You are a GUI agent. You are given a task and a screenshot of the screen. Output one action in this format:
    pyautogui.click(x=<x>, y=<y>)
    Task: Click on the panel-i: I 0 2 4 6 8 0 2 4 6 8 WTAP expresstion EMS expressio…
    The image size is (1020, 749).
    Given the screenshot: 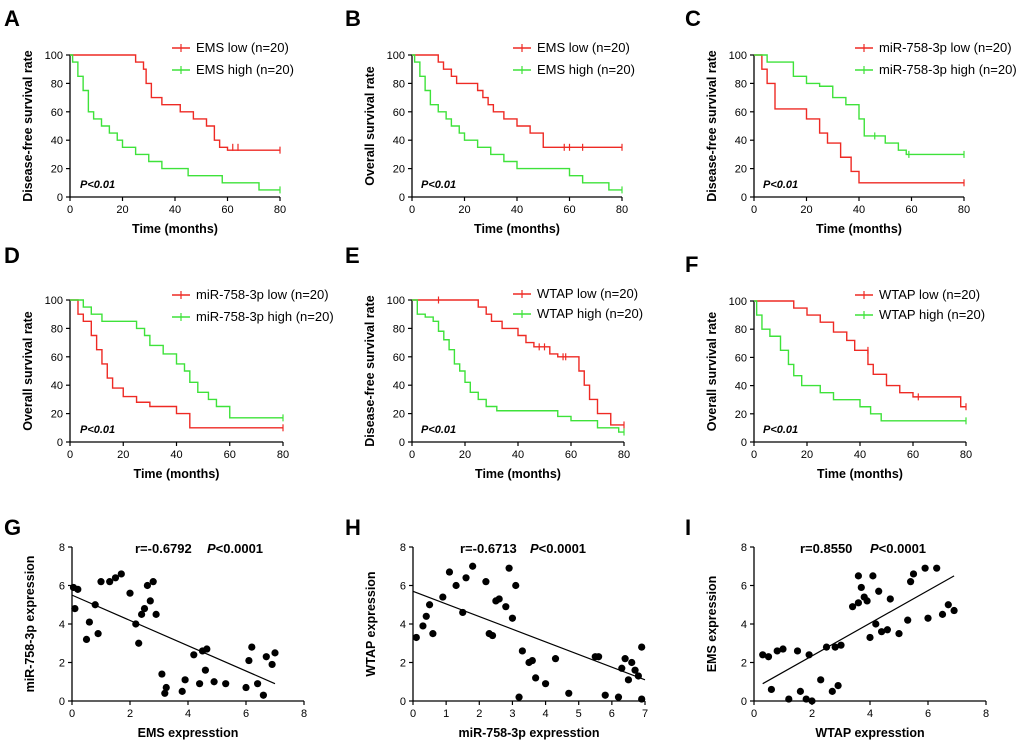 What is the action you would take?
    pyautogui.click(x=837, y=627)
    